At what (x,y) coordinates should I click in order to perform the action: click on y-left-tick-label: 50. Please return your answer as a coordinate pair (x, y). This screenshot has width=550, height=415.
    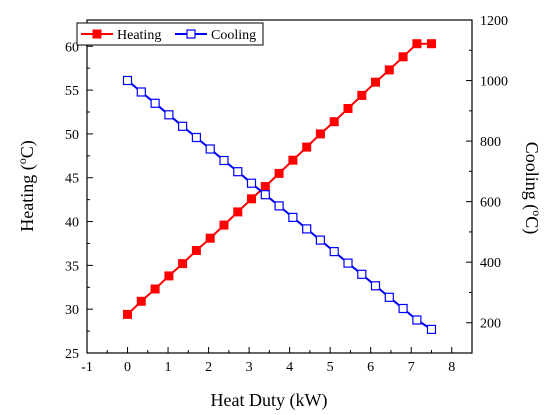
    Looking at the image, I should click on (72, 135).